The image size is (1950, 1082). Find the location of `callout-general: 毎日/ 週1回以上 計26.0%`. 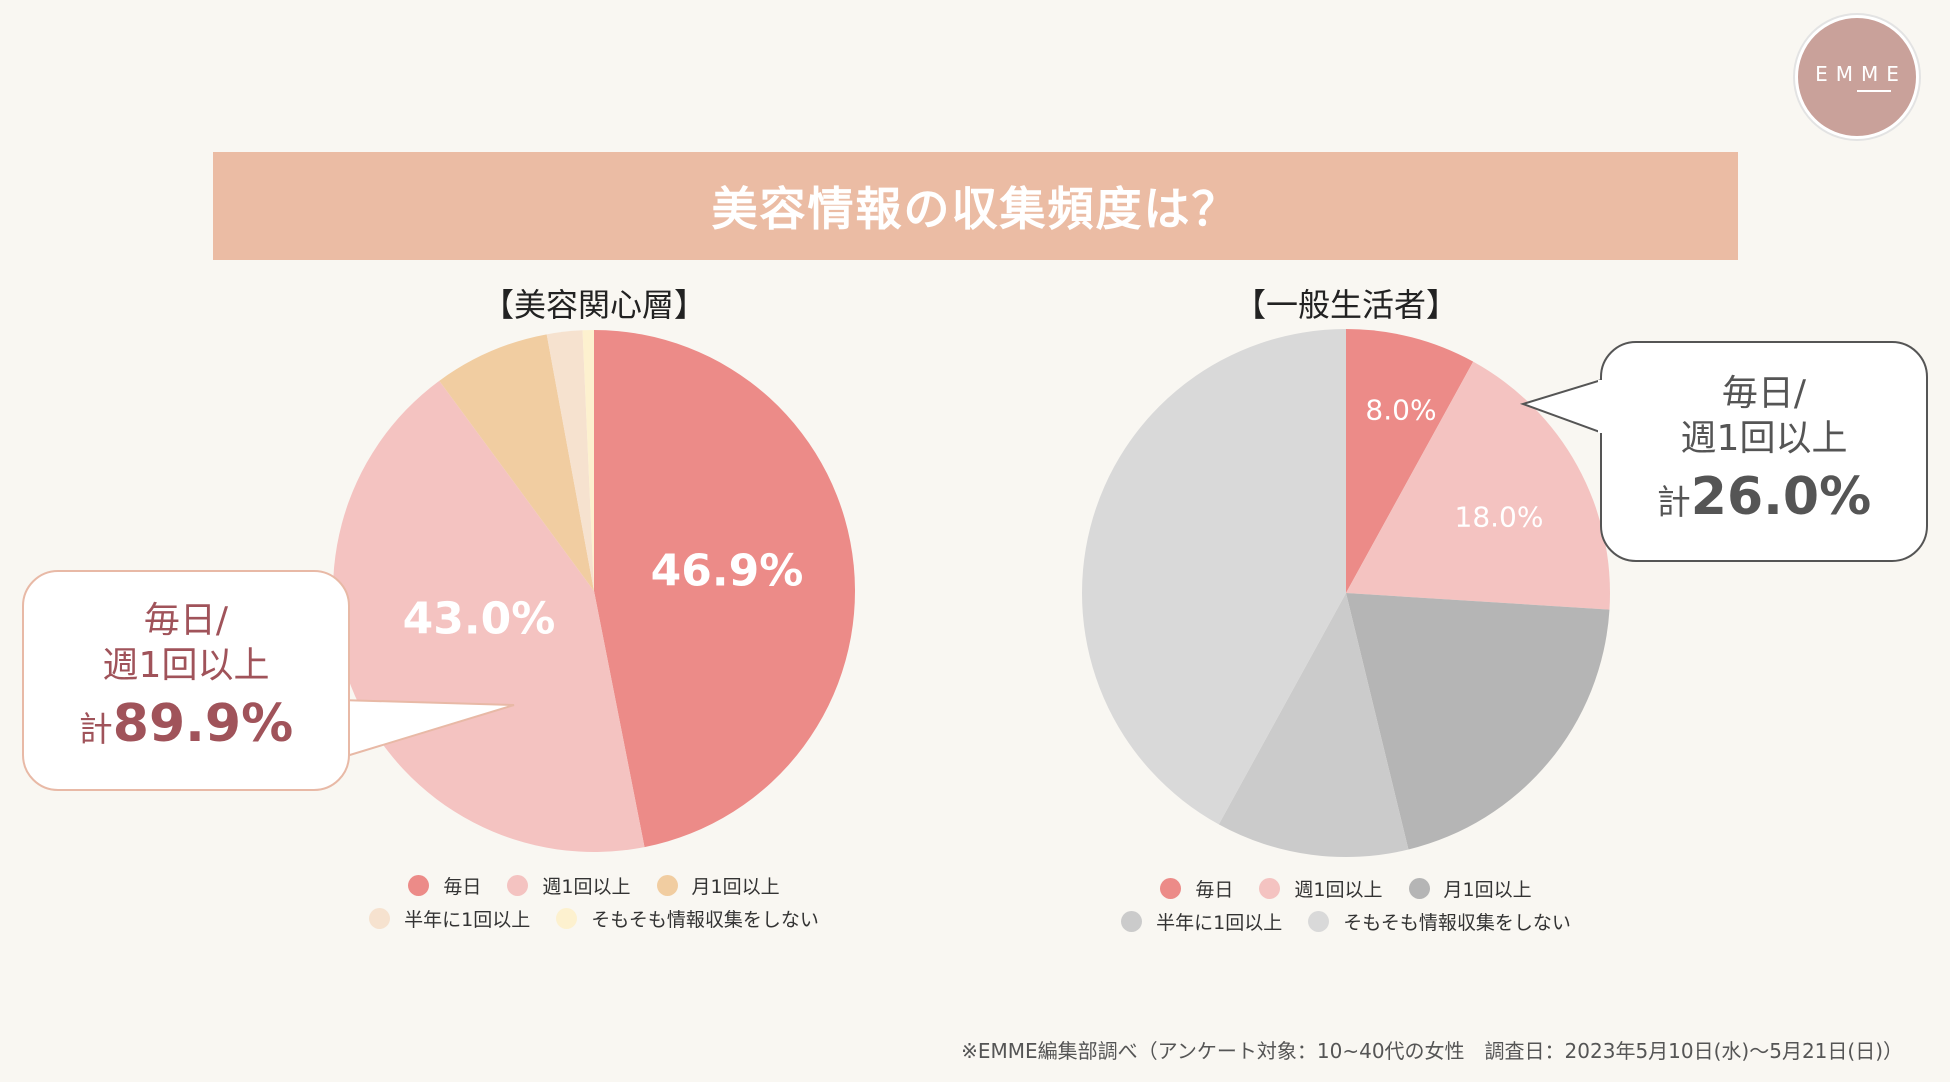

callout-general: 毎日/ 週1回以上 計26.0% is located at coordinates (1764, 451).